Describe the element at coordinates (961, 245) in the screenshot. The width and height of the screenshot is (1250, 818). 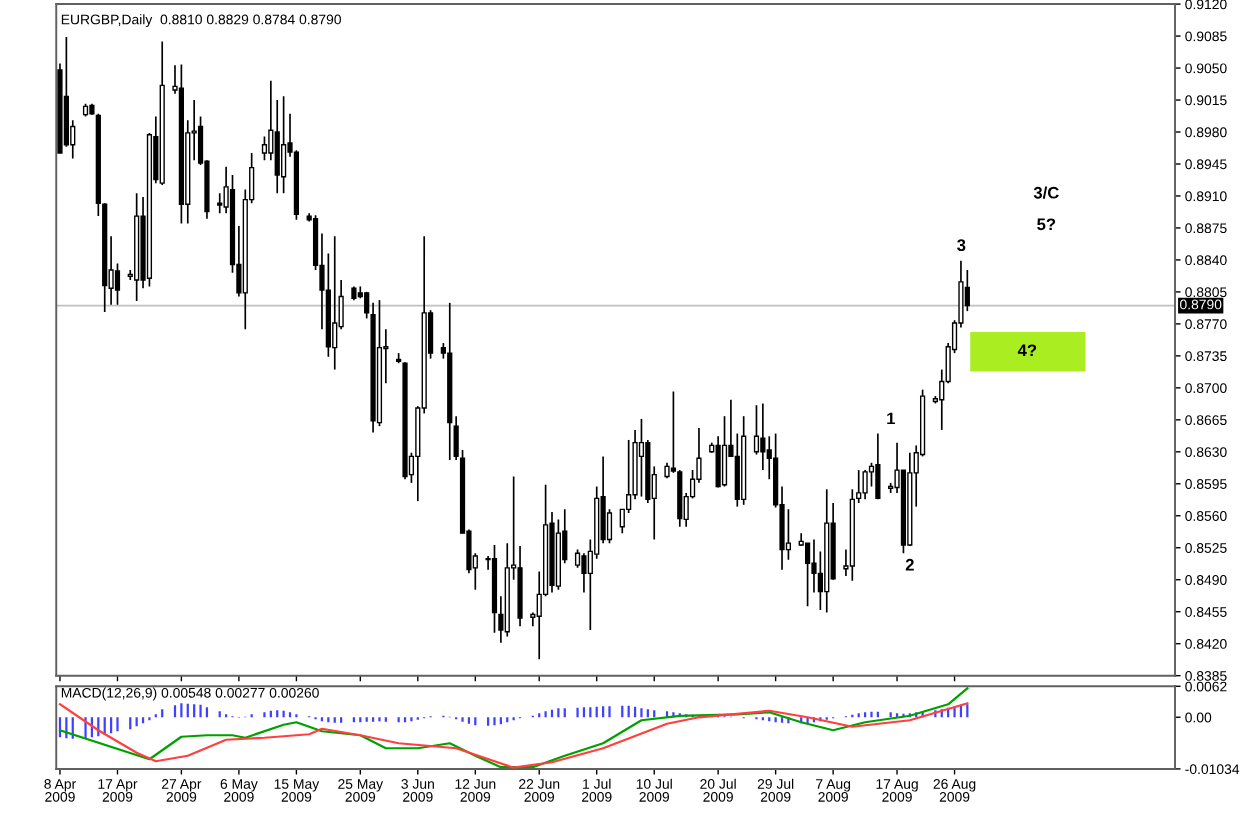
I see `annotation: 3` at that location.